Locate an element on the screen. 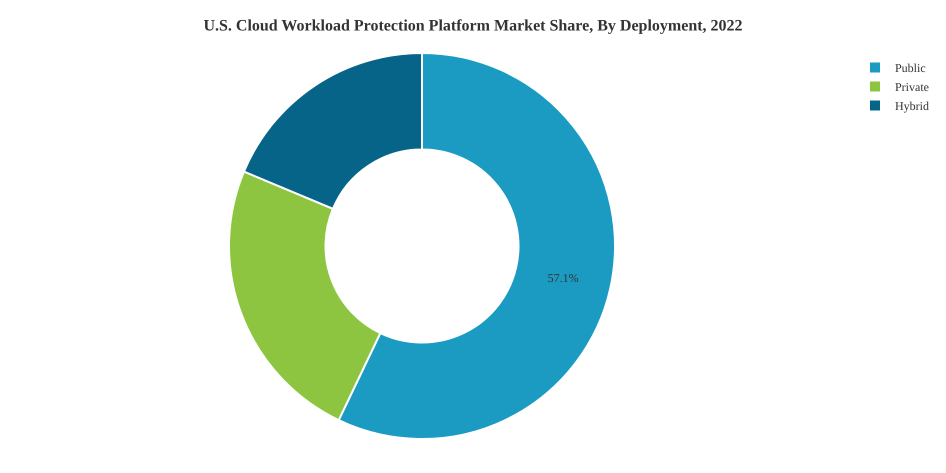 The image size is (946, 473). chart-title: U.S. Cloud Workload Protection Platform Market Share, By Deployment, 2022 is located at coordinates (473, 26).